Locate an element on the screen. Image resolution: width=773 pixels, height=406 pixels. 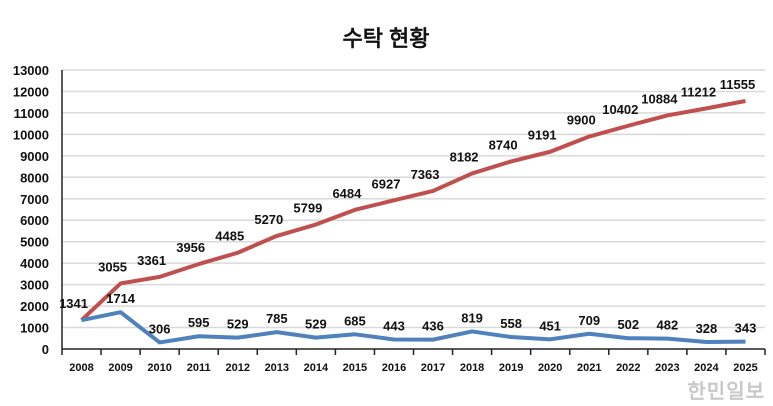
y-tick-label: 8000 is located at coordinates (34, 177).